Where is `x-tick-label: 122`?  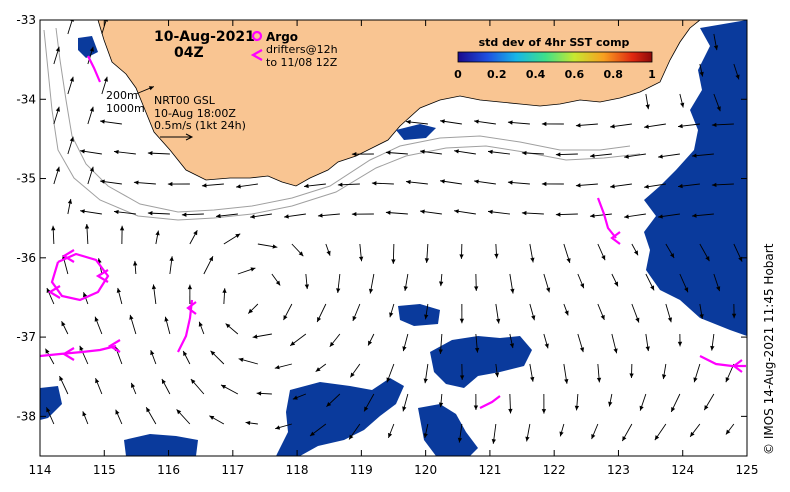
x-tick-label: 122 is located at coordinates (554, 470).